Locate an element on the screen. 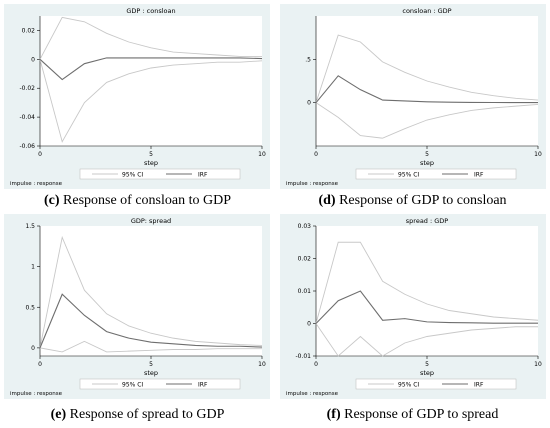  caption-d: (d) Response of GDP to consloan is located at coordinates (412, 201).